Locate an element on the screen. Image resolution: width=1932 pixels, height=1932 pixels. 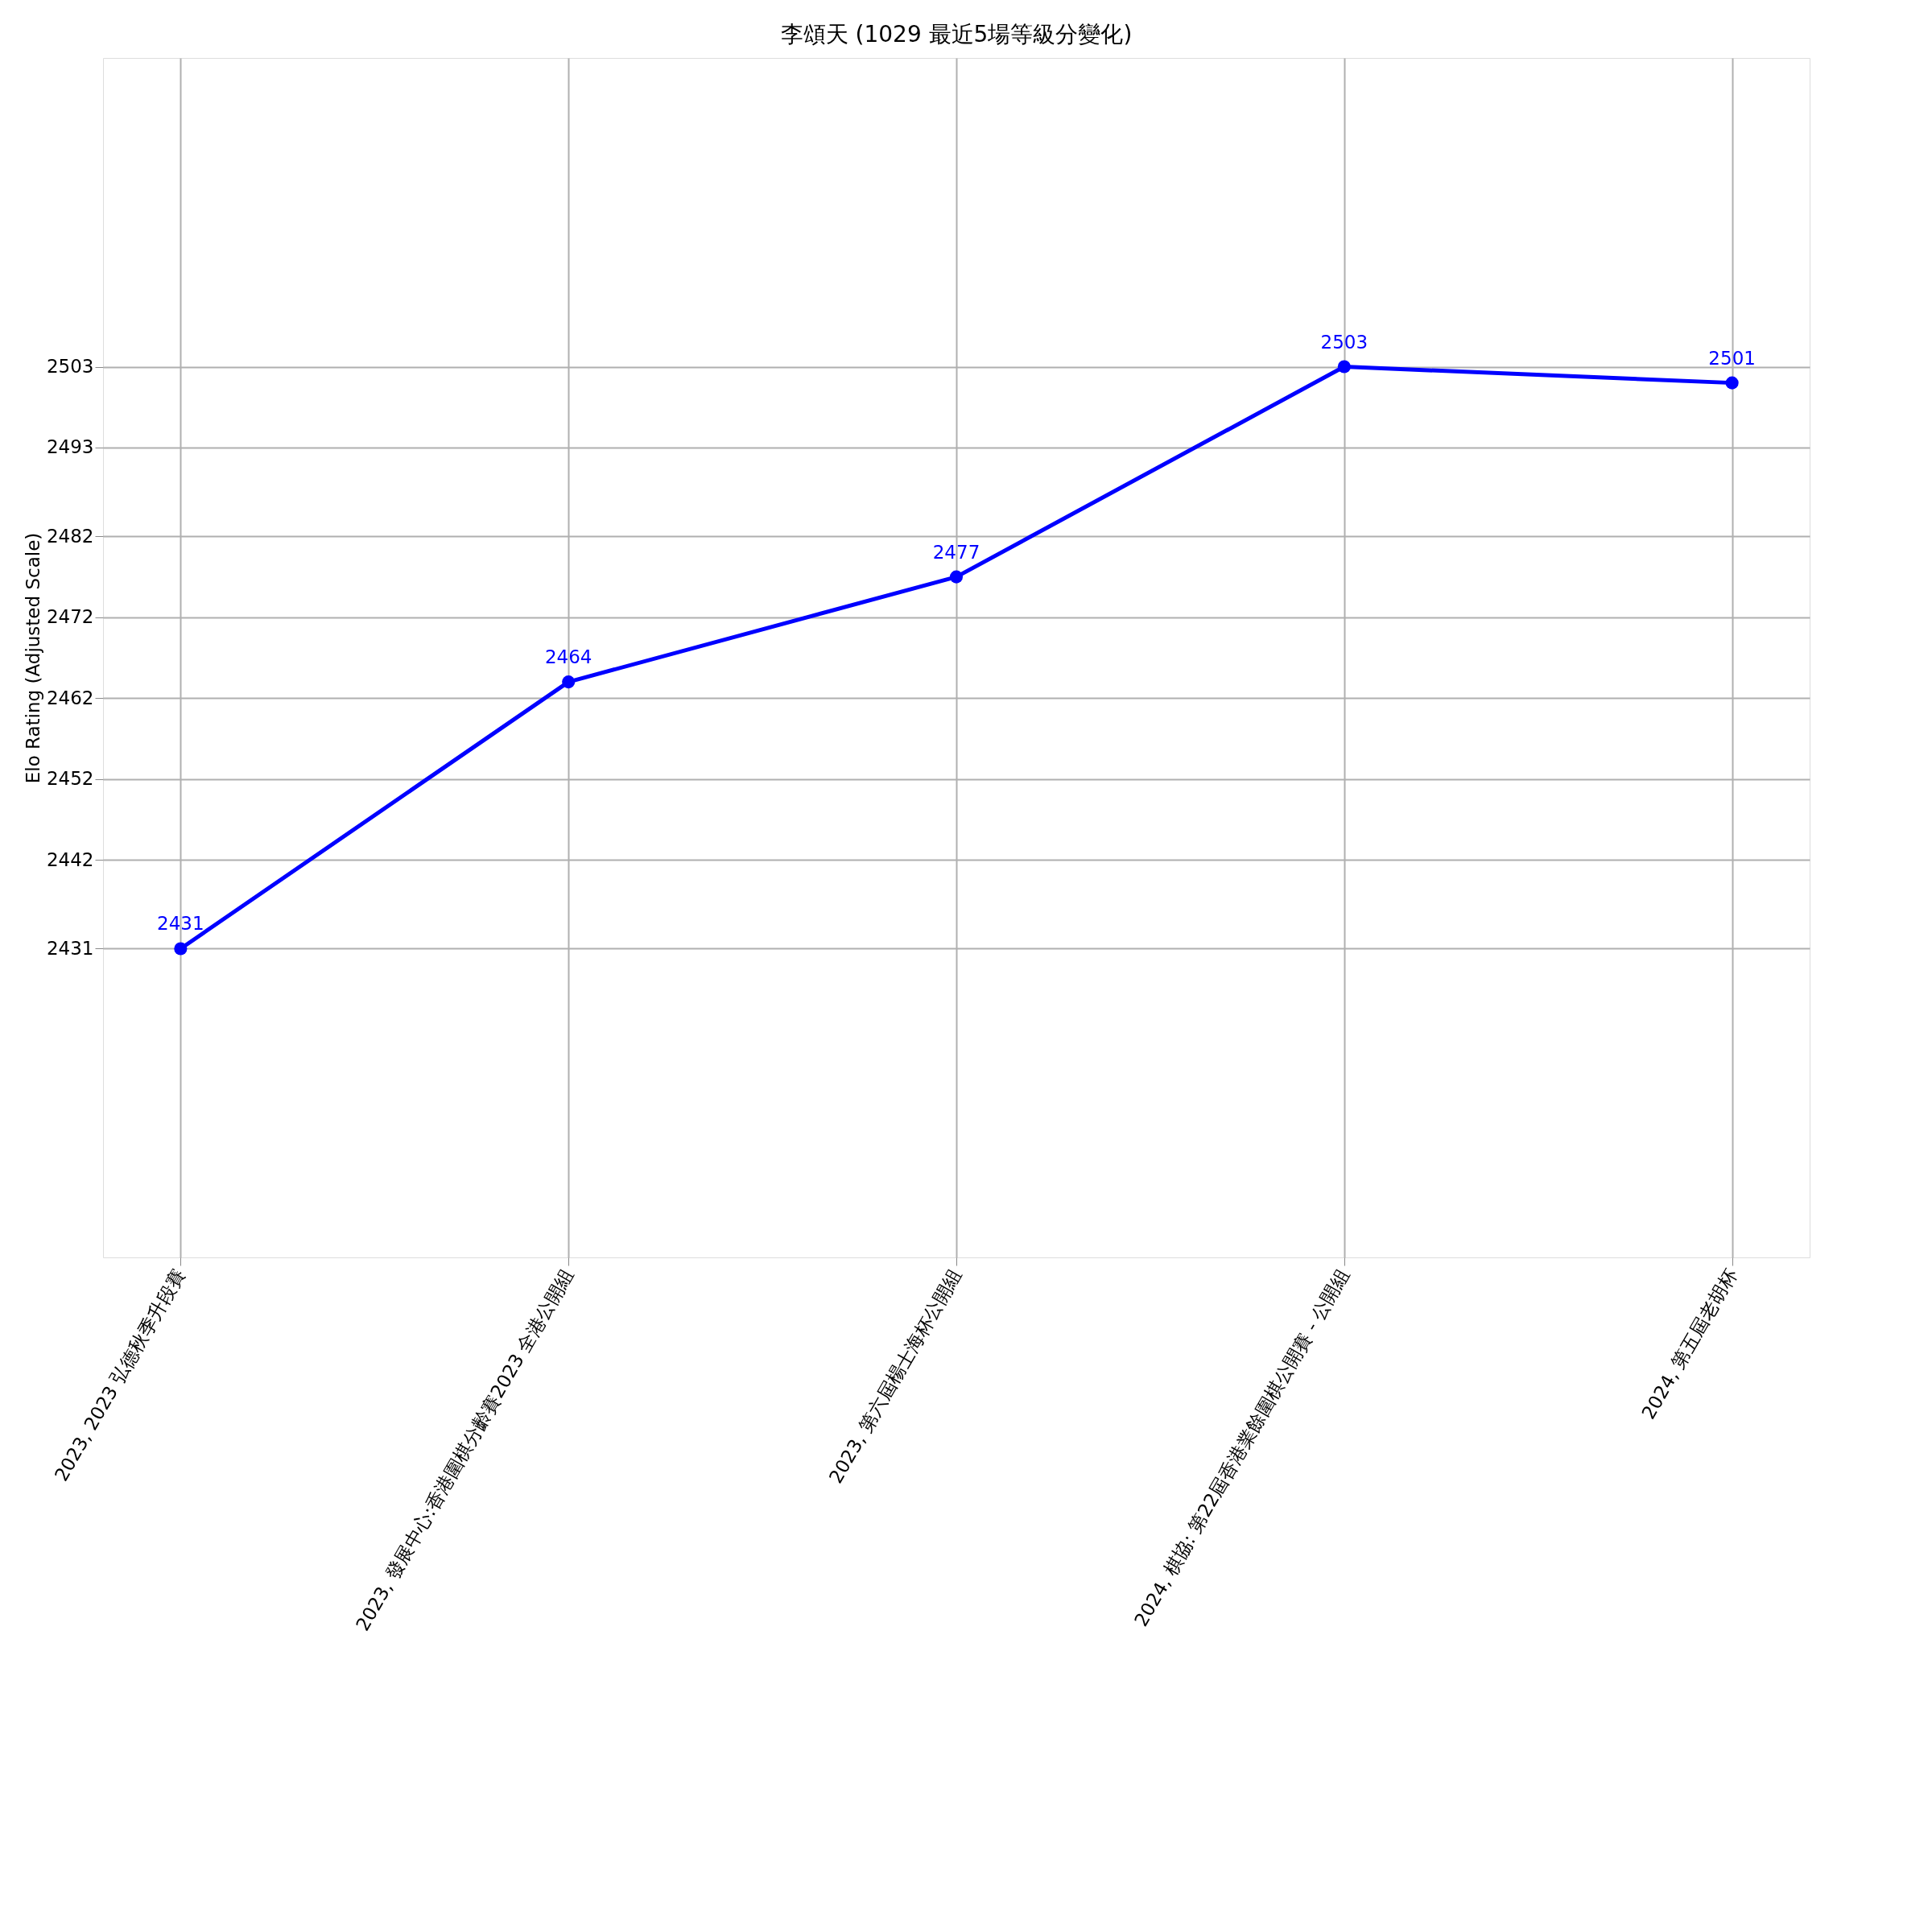
y-tick-label: 2442 is located at coordinates (70, 859).